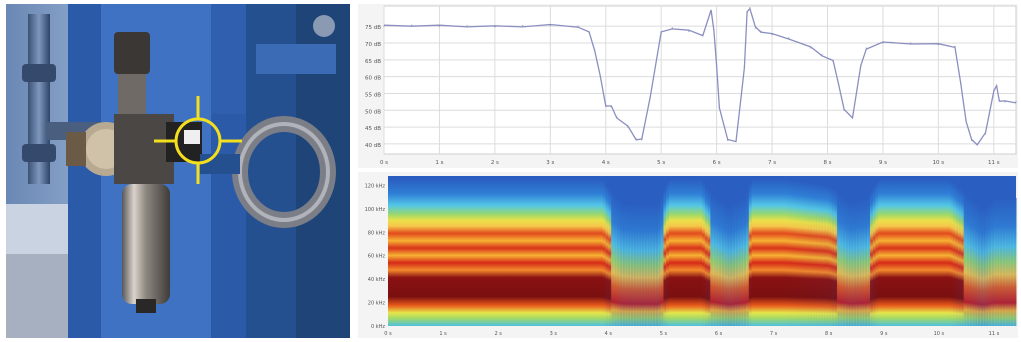 The height and width of the screenshot is (342, 1021). Describe the element at coordinates (994, 163) in the screenshot. I see `line-x-tick-label: 11 s` at that location.